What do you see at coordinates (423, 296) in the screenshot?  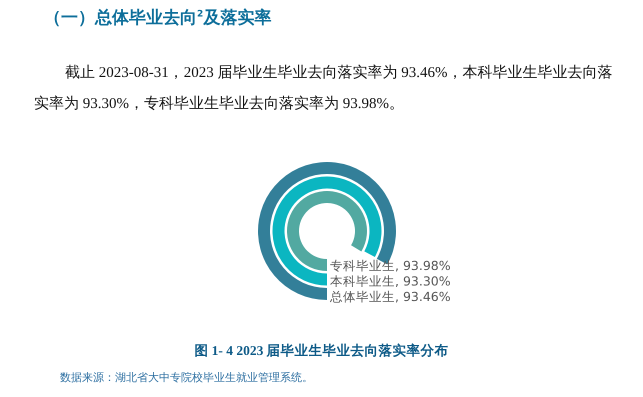 I see `data-label: , 93.46%` at bounding box center [423, 296].